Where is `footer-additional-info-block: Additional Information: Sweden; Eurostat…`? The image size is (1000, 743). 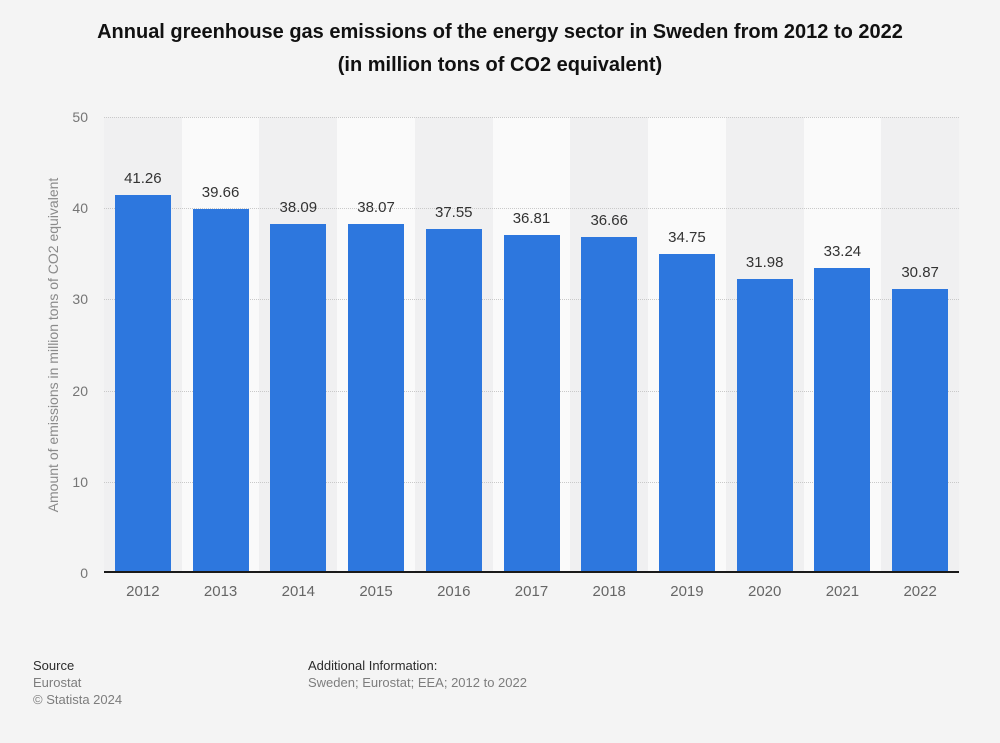
footer-additional-info-block: Additional Information: Sweden; Eurostat… is located at coordinates (417, 674).